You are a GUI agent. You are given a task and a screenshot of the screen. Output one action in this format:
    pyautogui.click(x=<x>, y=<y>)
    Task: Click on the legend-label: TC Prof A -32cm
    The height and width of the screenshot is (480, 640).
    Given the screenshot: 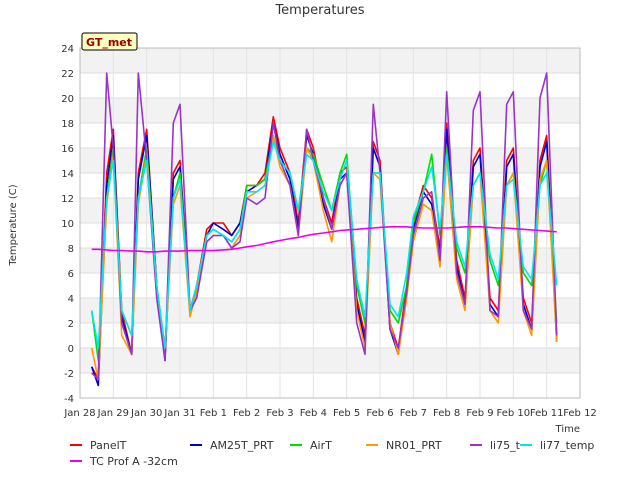 What is the action you would take?
    pyautogui.click(x=133, y=461)
    